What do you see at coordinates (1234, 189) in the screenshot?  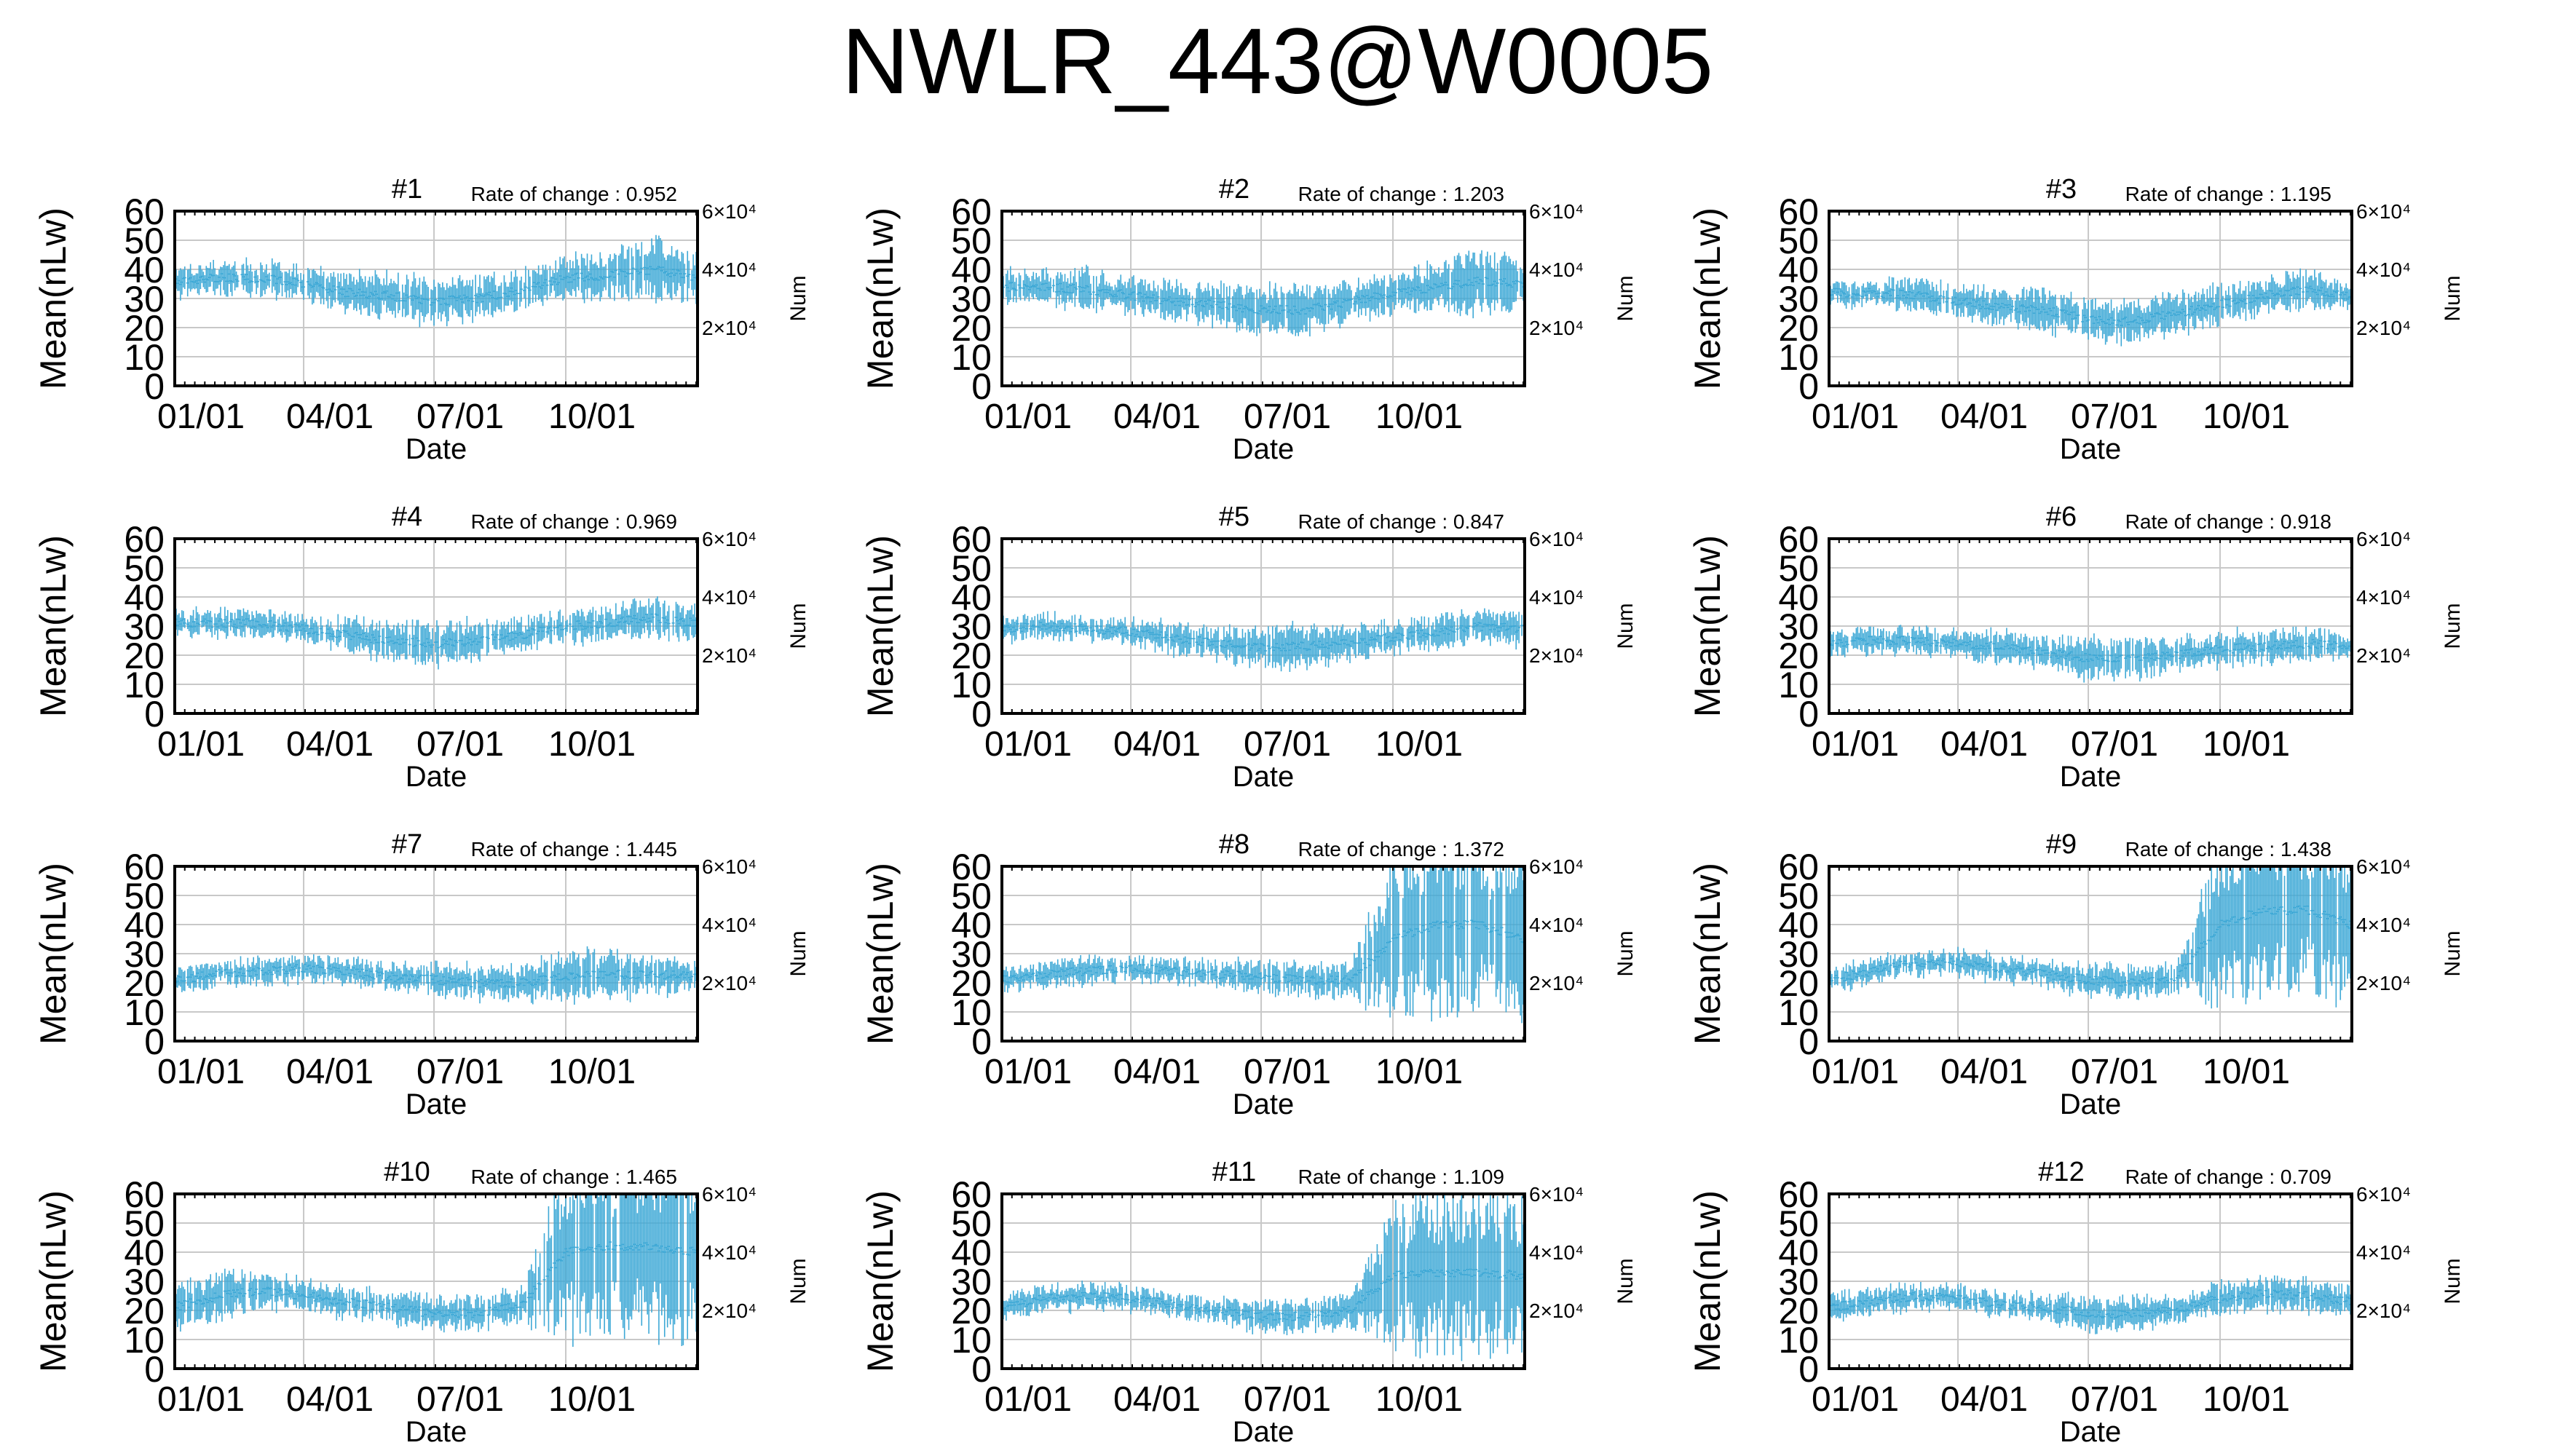 I see `panel-title: #2` at bounding box center [1234, 189].